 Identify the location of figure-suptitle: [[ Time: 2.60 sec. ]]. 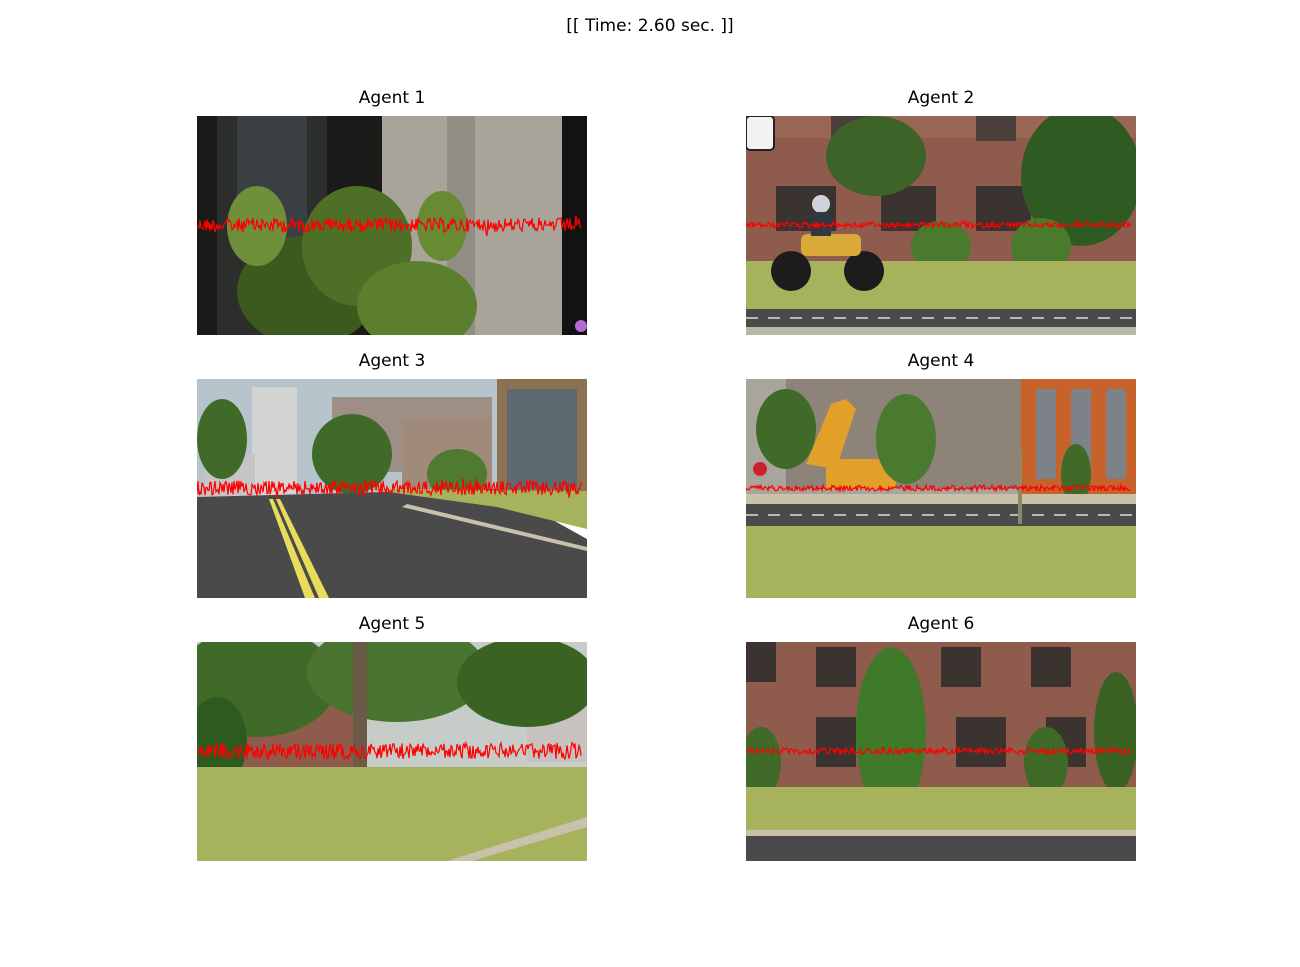
(650, 26).